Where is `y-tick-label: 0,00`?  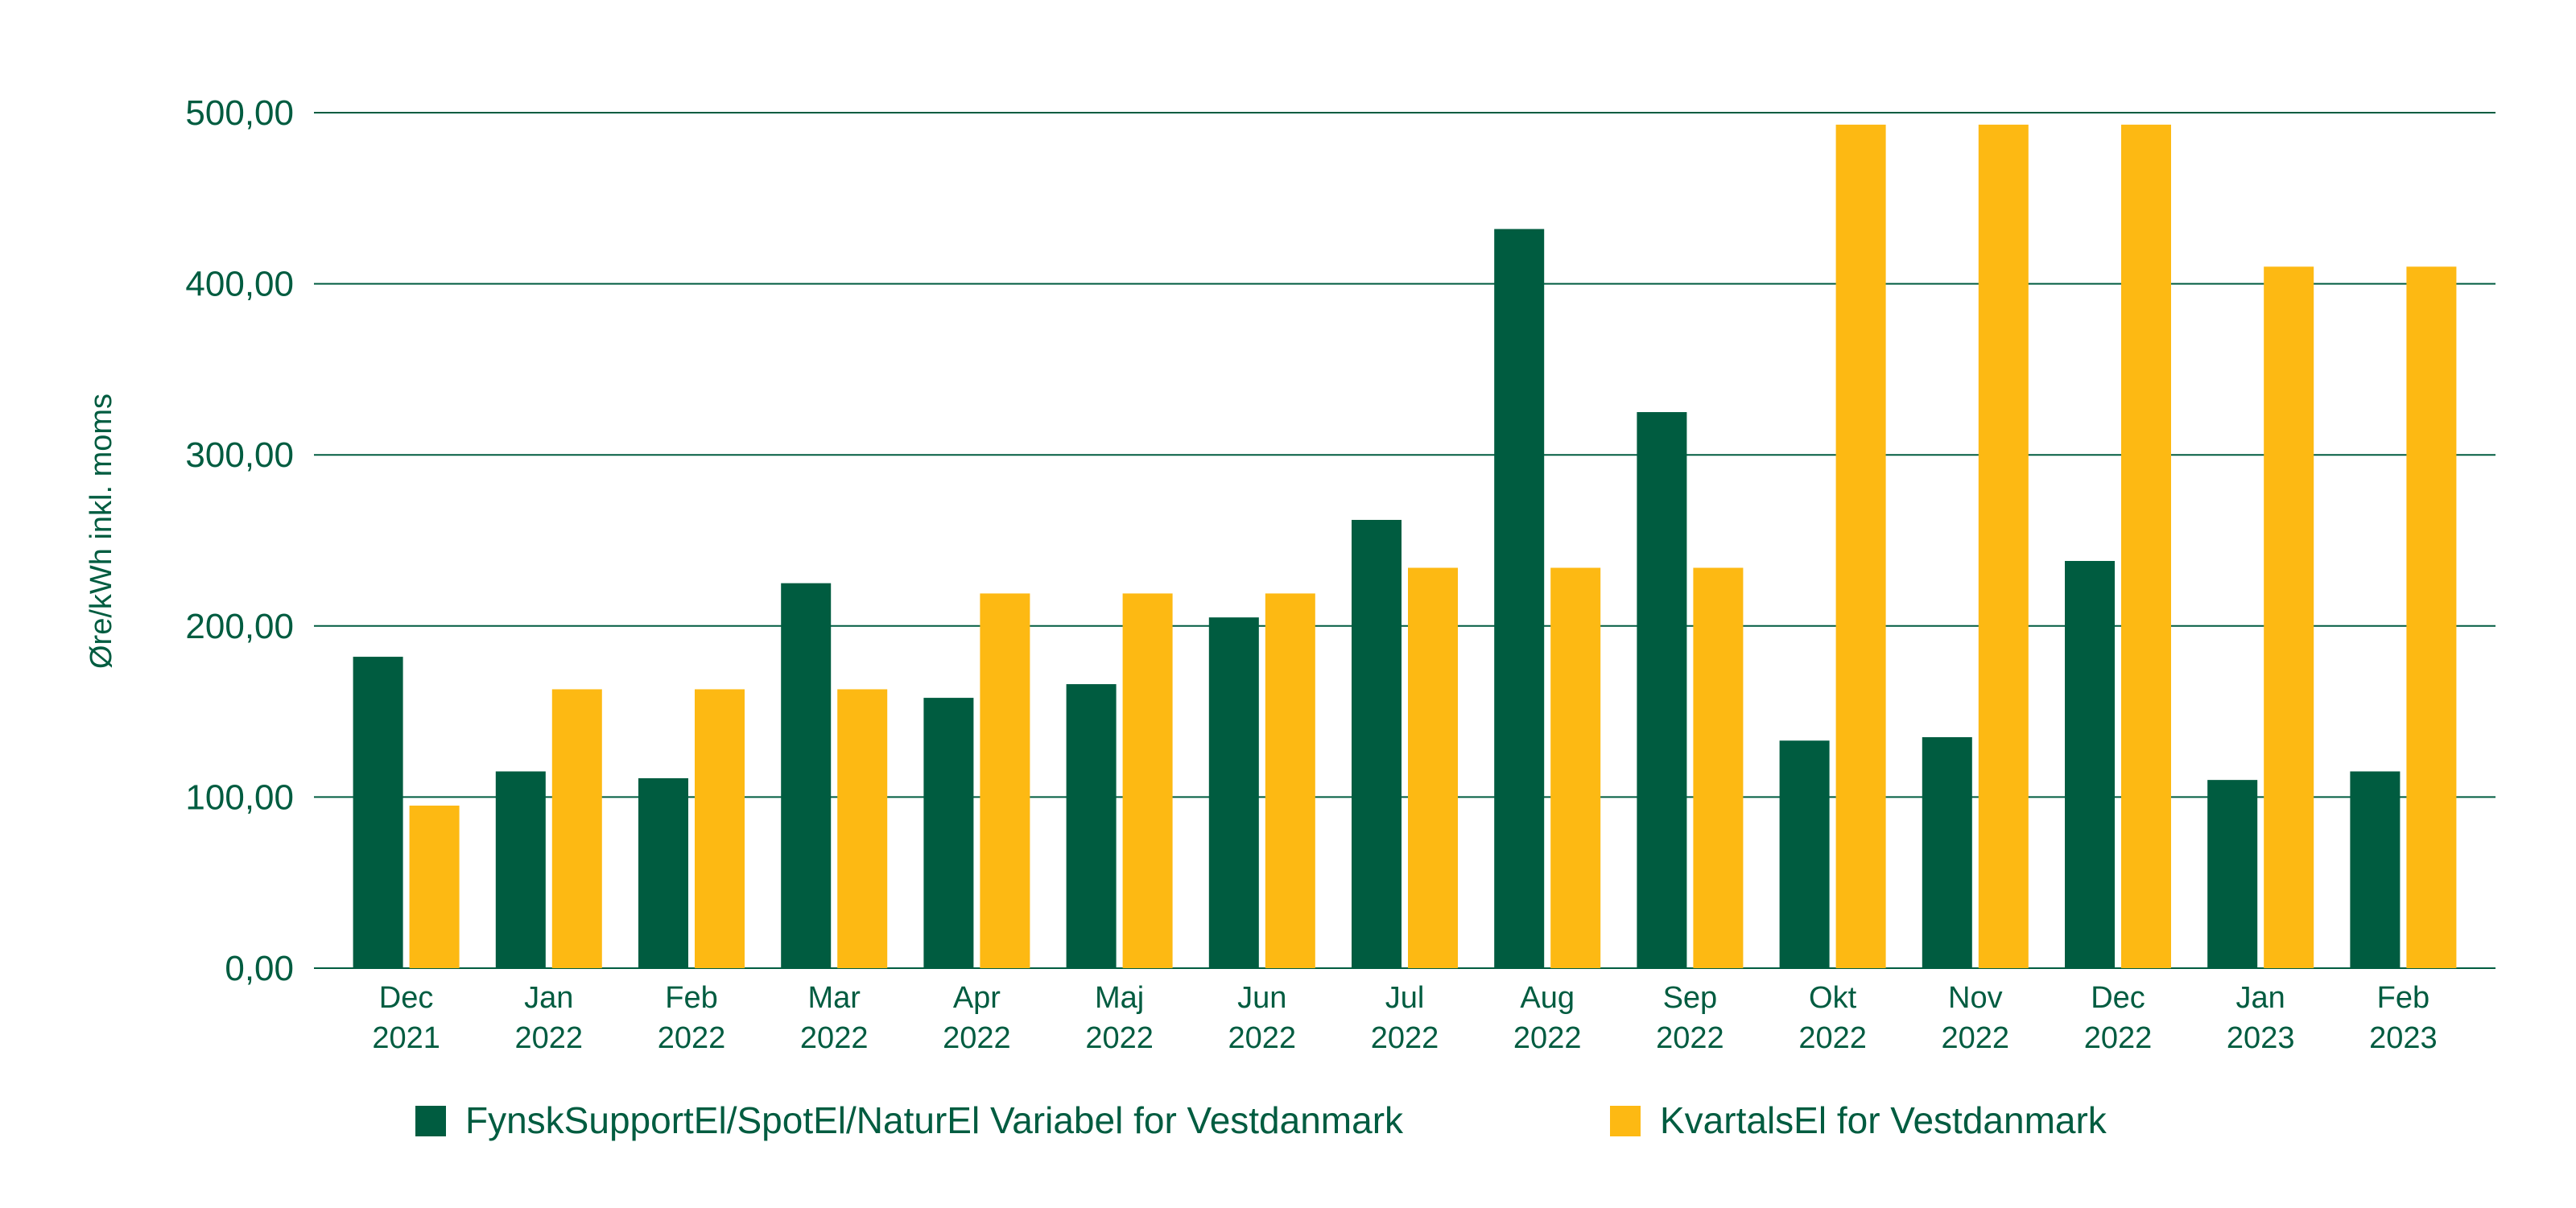
y-tick-label: 0,00 is located at coordinates (259, 969).